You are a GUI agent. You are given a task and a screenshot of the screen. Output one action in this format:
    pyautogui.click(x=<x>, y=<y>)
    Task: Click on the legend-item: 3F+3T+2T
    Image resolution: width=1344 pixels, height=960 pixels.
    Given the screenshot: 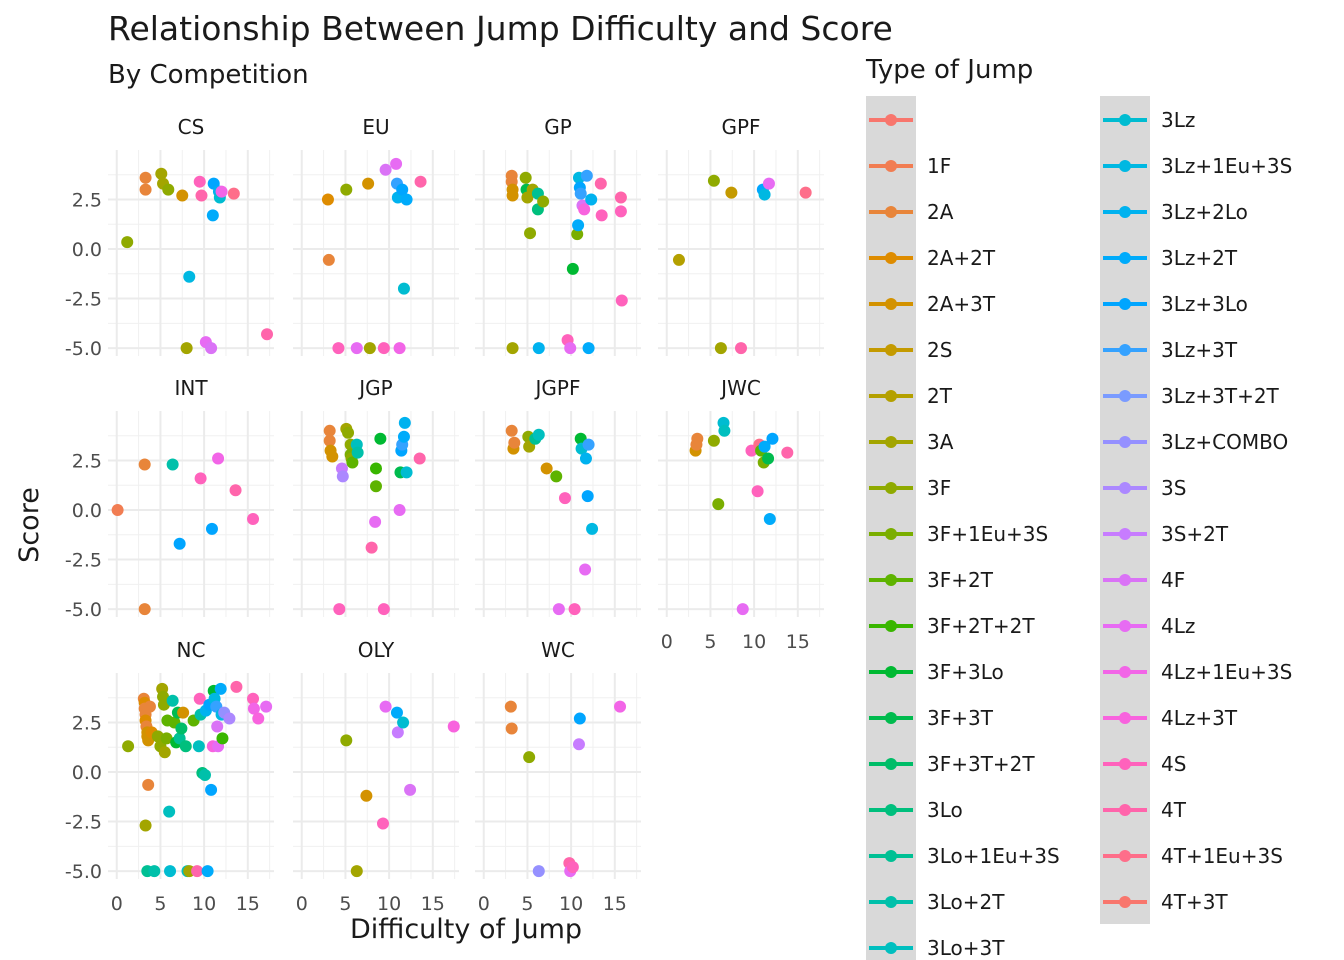 What is the action you would take?
    pyautogui.click(x=952, y=764)
    